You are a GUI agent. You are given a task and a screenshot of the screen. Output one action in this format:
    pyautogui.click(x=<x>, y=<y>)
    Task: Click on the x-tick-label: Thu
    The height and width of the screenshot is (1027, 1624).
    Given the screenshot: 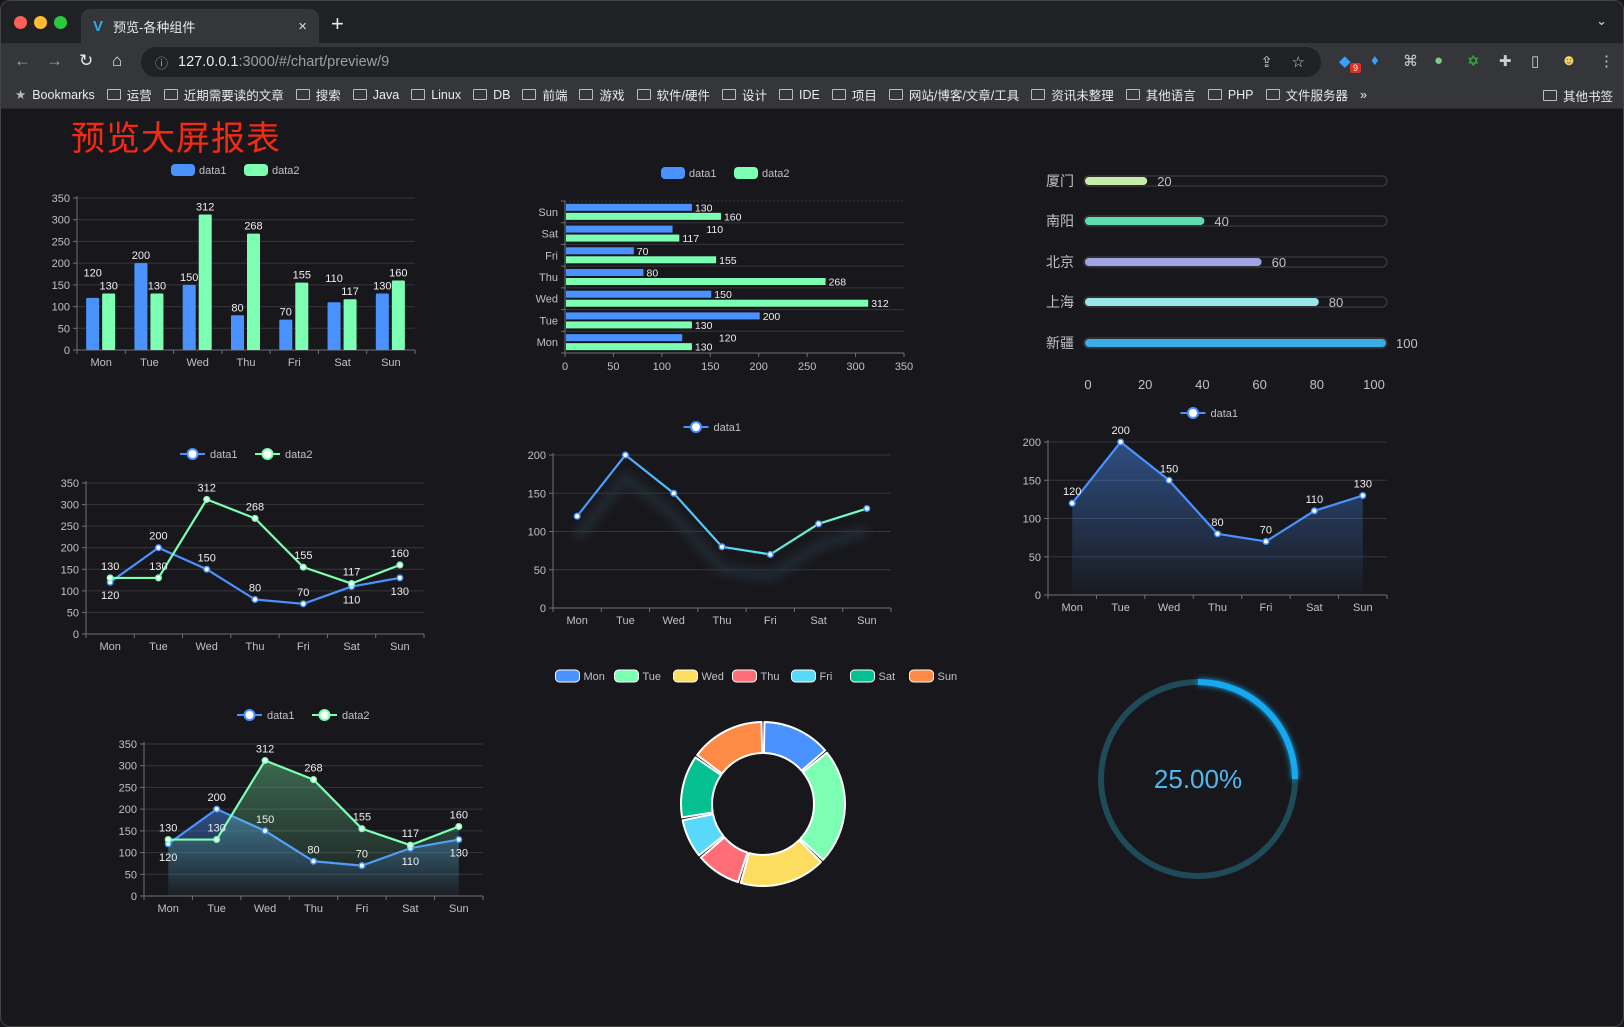 What is the action you would take?
    pyautogui.click(x=246, y=363)
    